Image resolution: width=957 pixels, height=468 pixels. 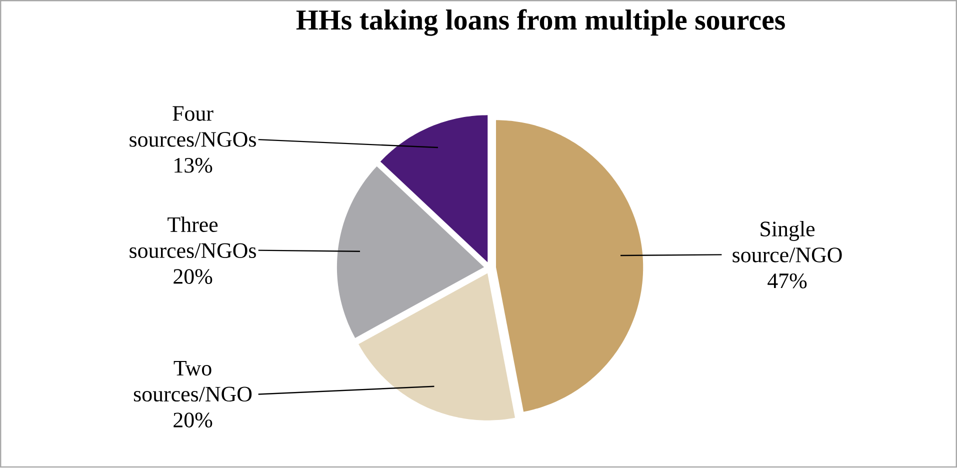 I want to click on slice-label: Three sources/NGOs, so click(x=193, y=237).